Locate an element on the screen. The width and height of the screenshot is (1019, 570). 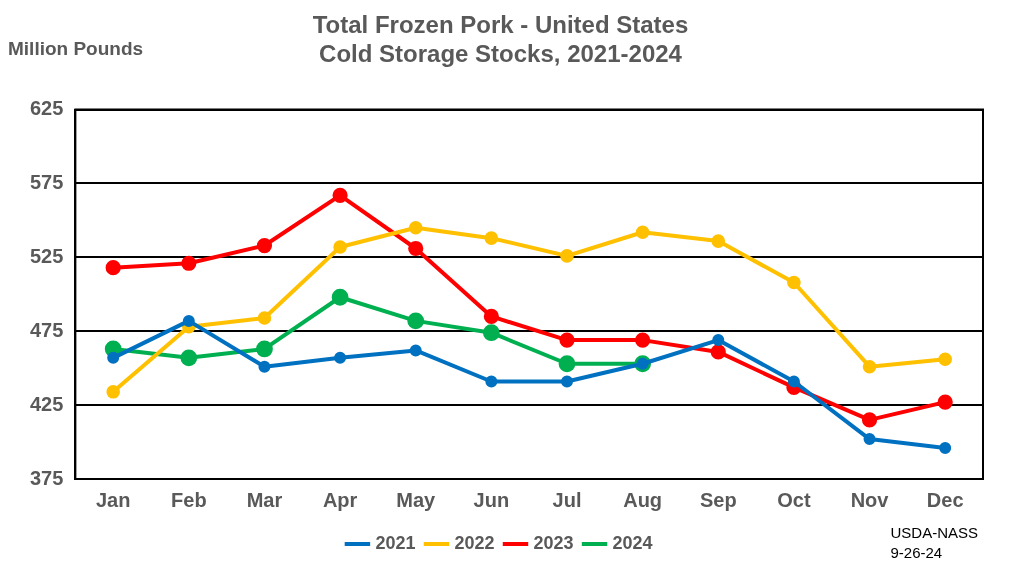
y-tick-label: 525 is located at coordinates (46, 255).